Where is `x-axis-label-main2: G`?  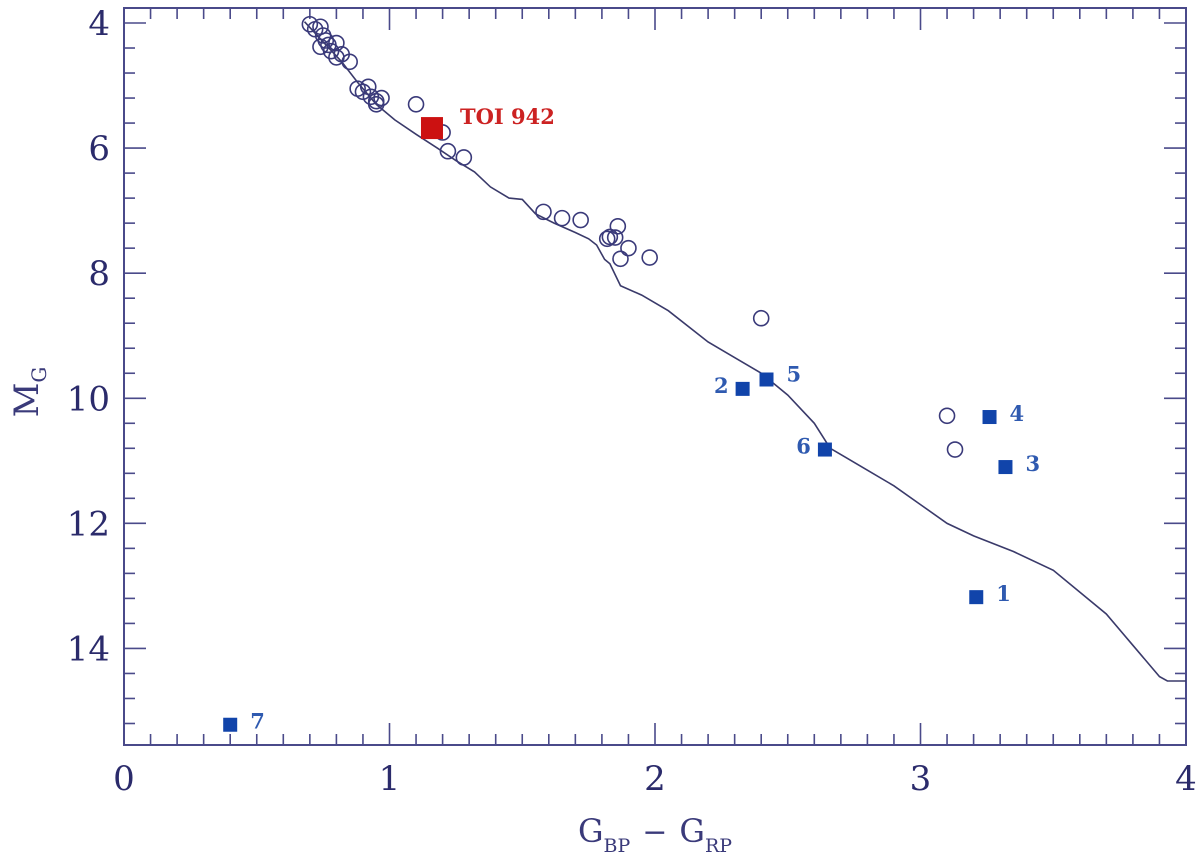
x-axis-label-main2: G is located at coordinates (692, 831).